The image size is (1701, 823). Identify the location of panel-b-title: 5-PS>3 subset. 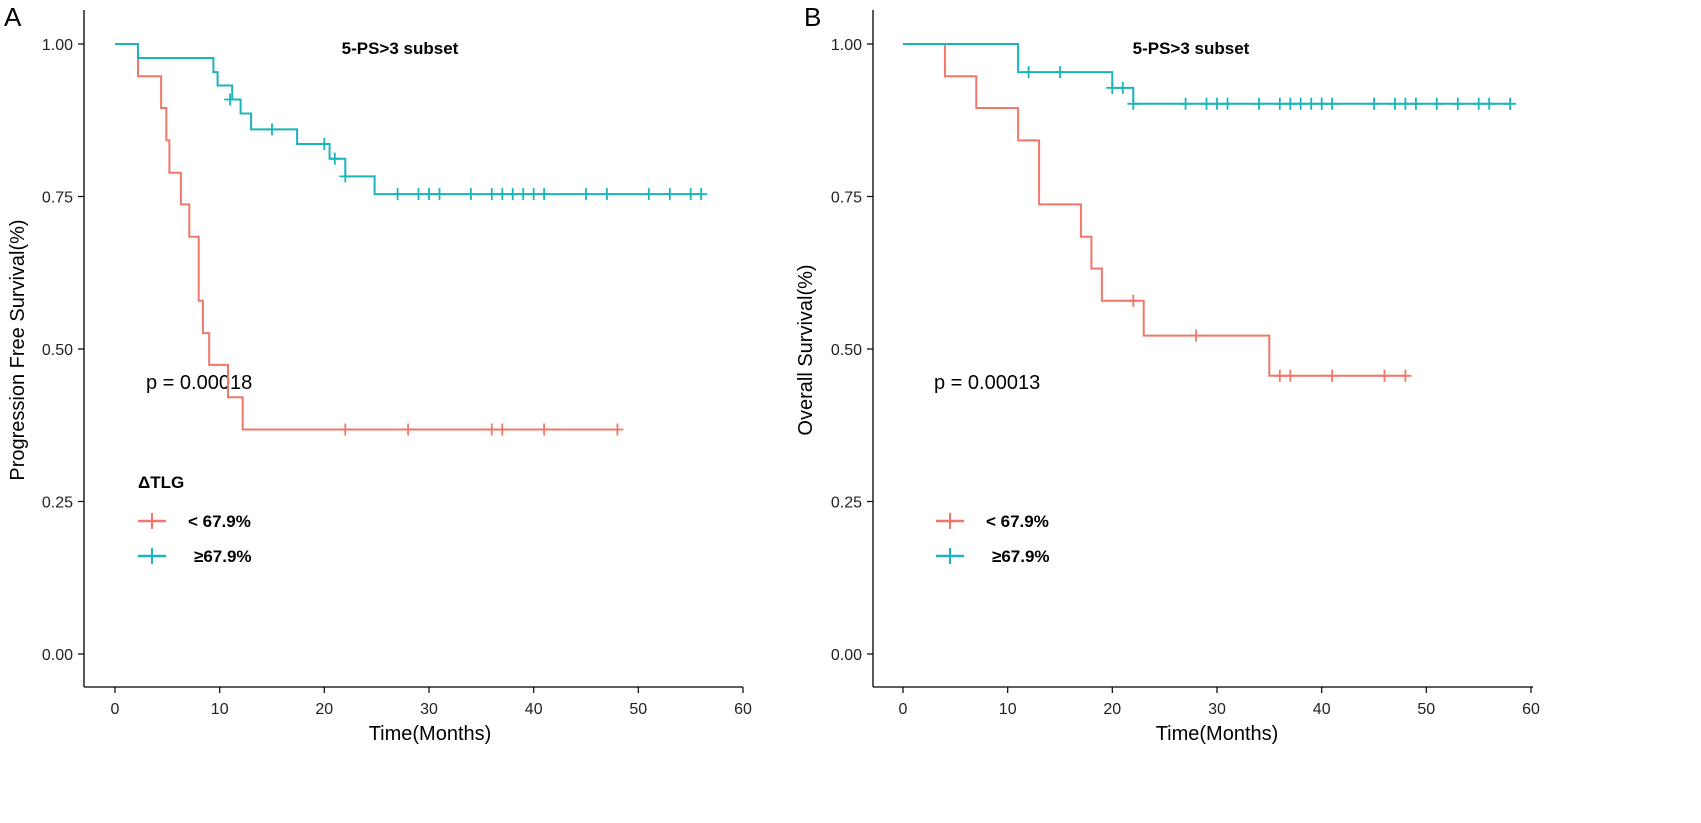
(1191, 48).